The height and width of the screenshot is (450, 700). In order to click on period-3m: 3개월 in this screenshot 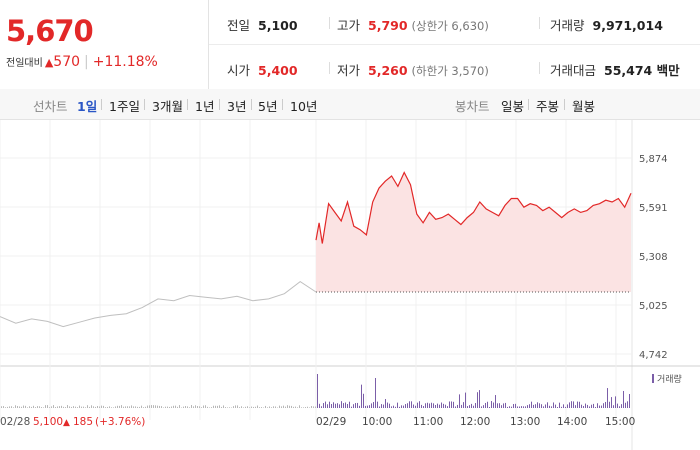, I will do `click(167, 106)`.